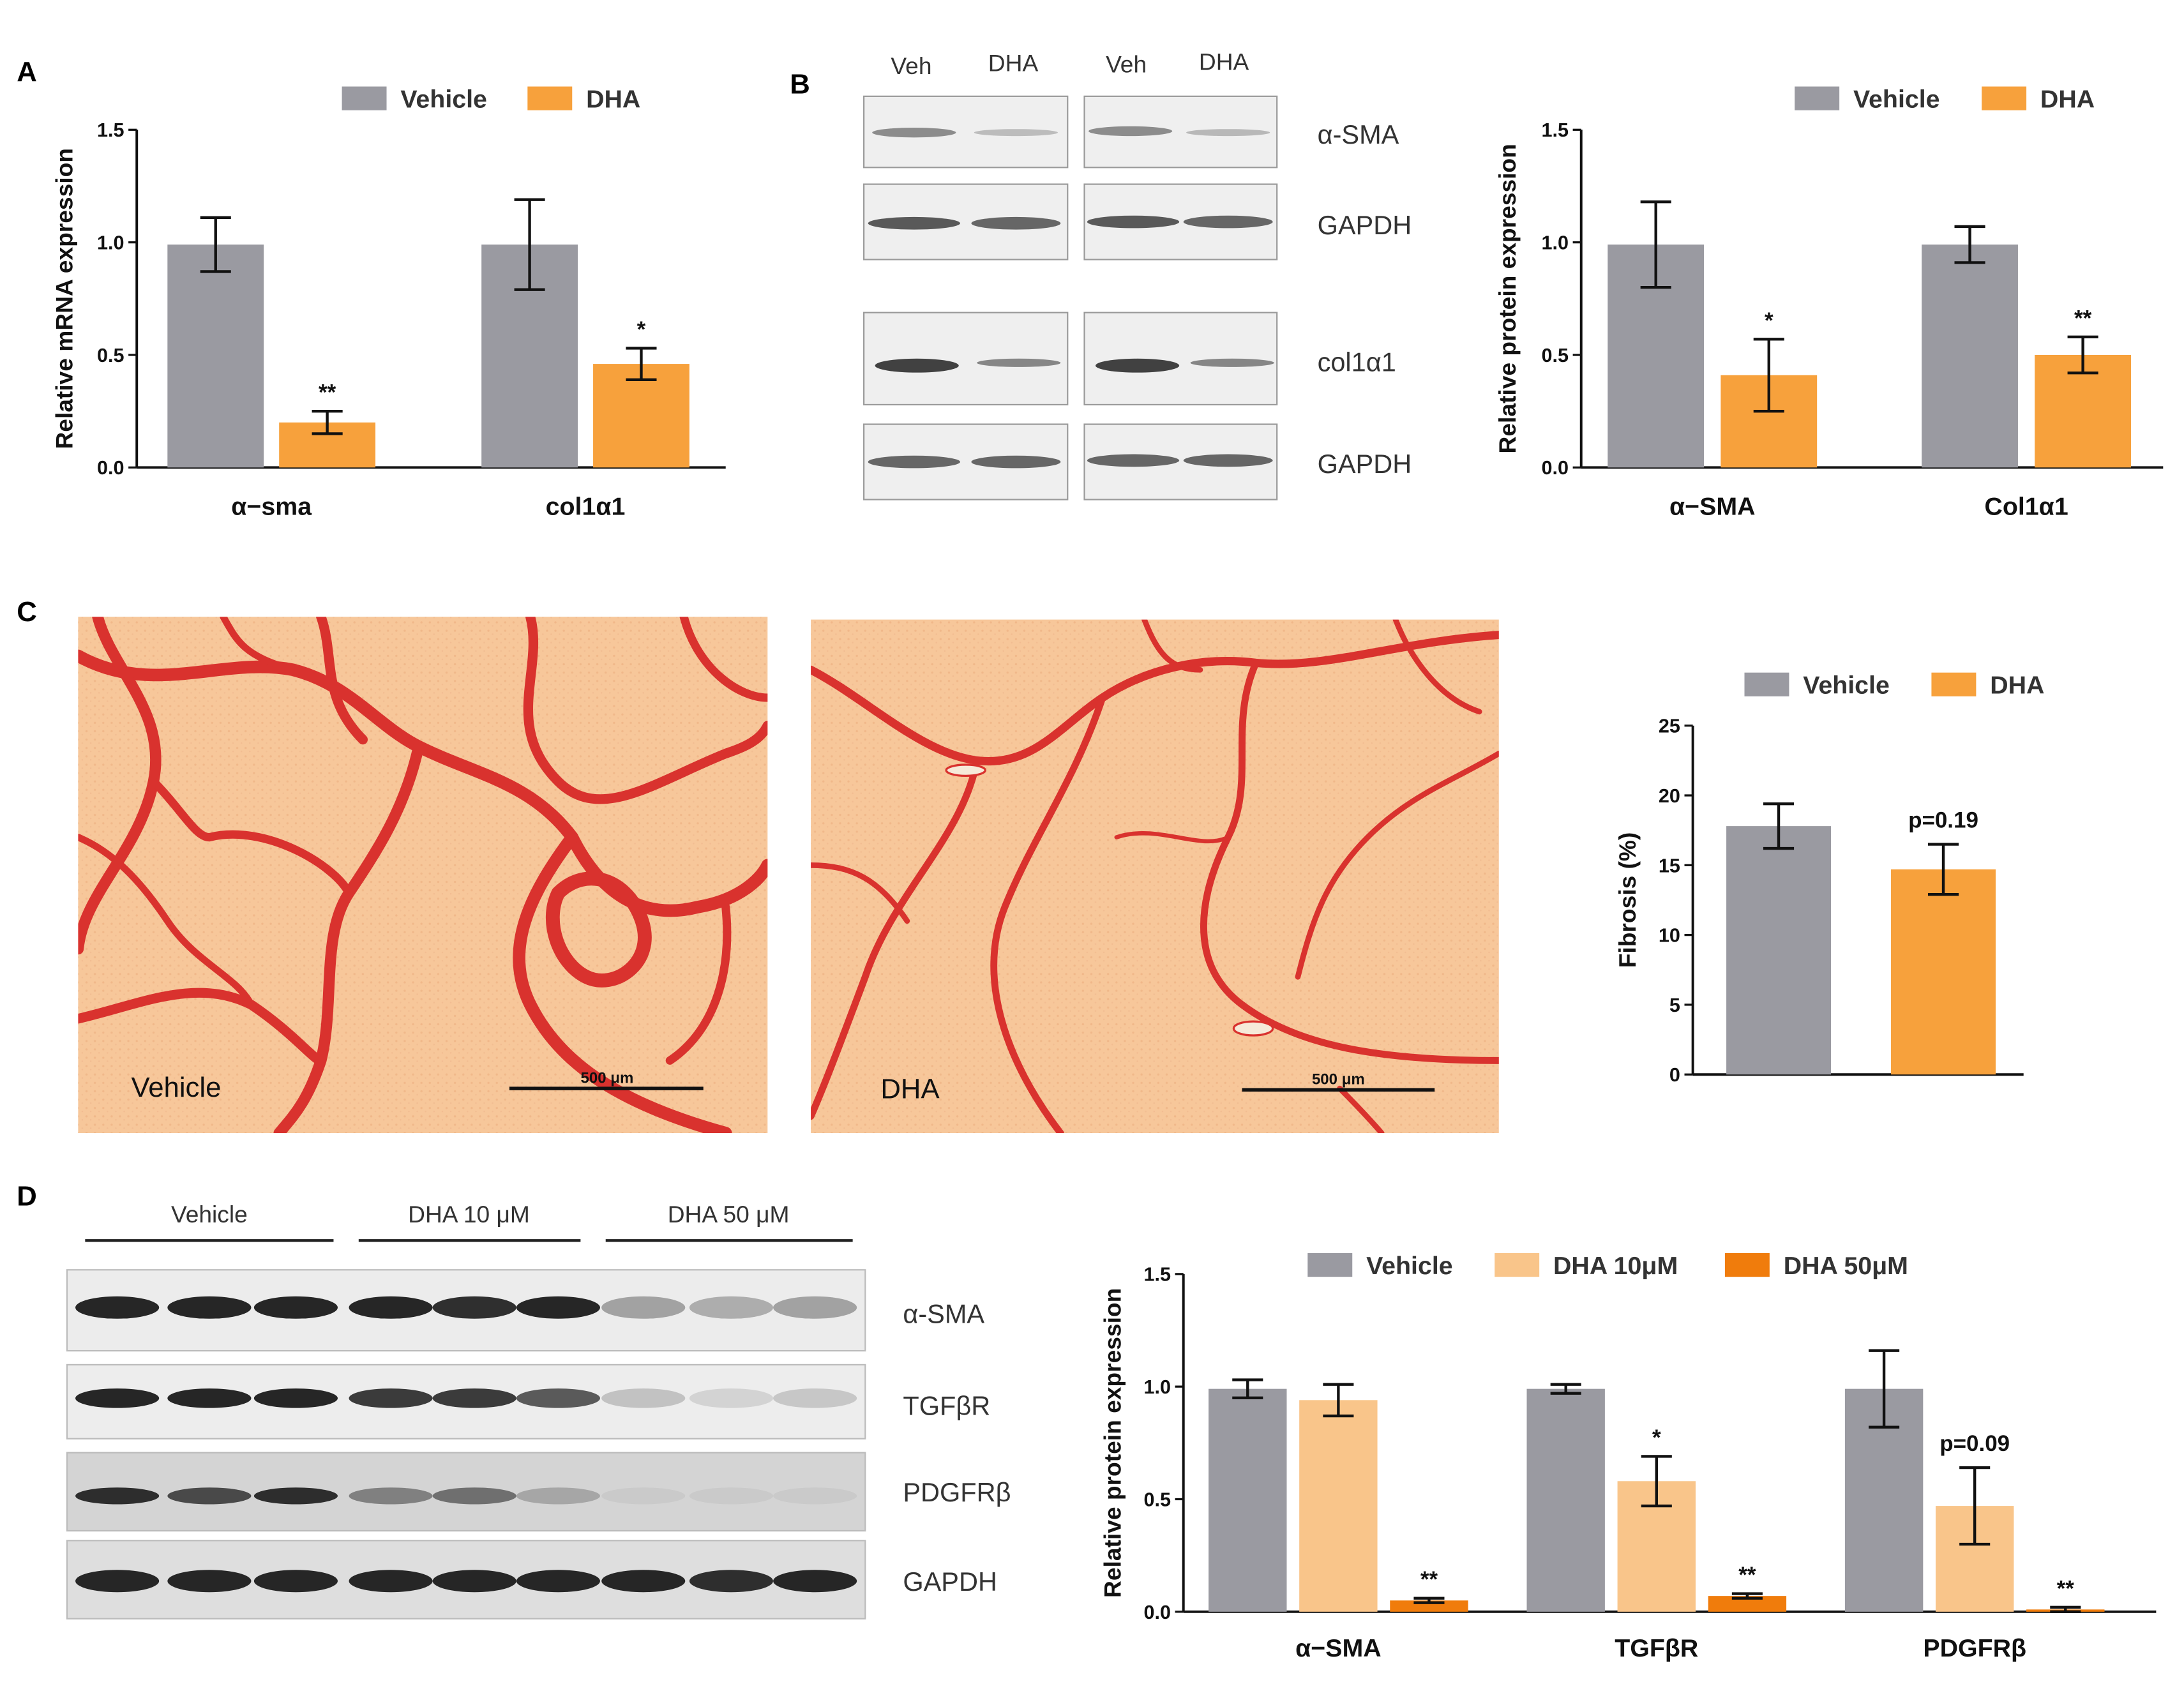 The image size is (2184, 1691). What do you see at coordinates (641, 416) in the screenshot?
I see `bar-a` at bounding box center [641, 416].